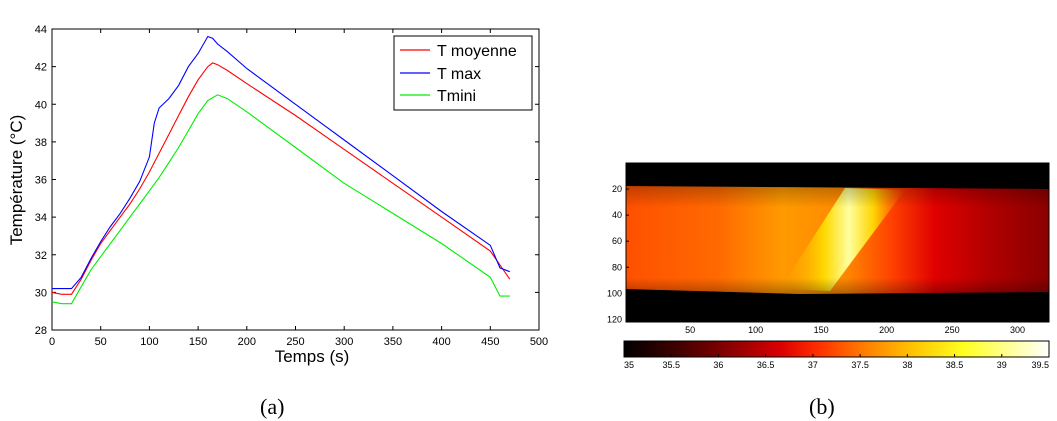 This screenshot has height=421, width=1057. Describe the element at coordinates (41, 293) in the screenshot. I see `y-tick-label: 30` at that location.